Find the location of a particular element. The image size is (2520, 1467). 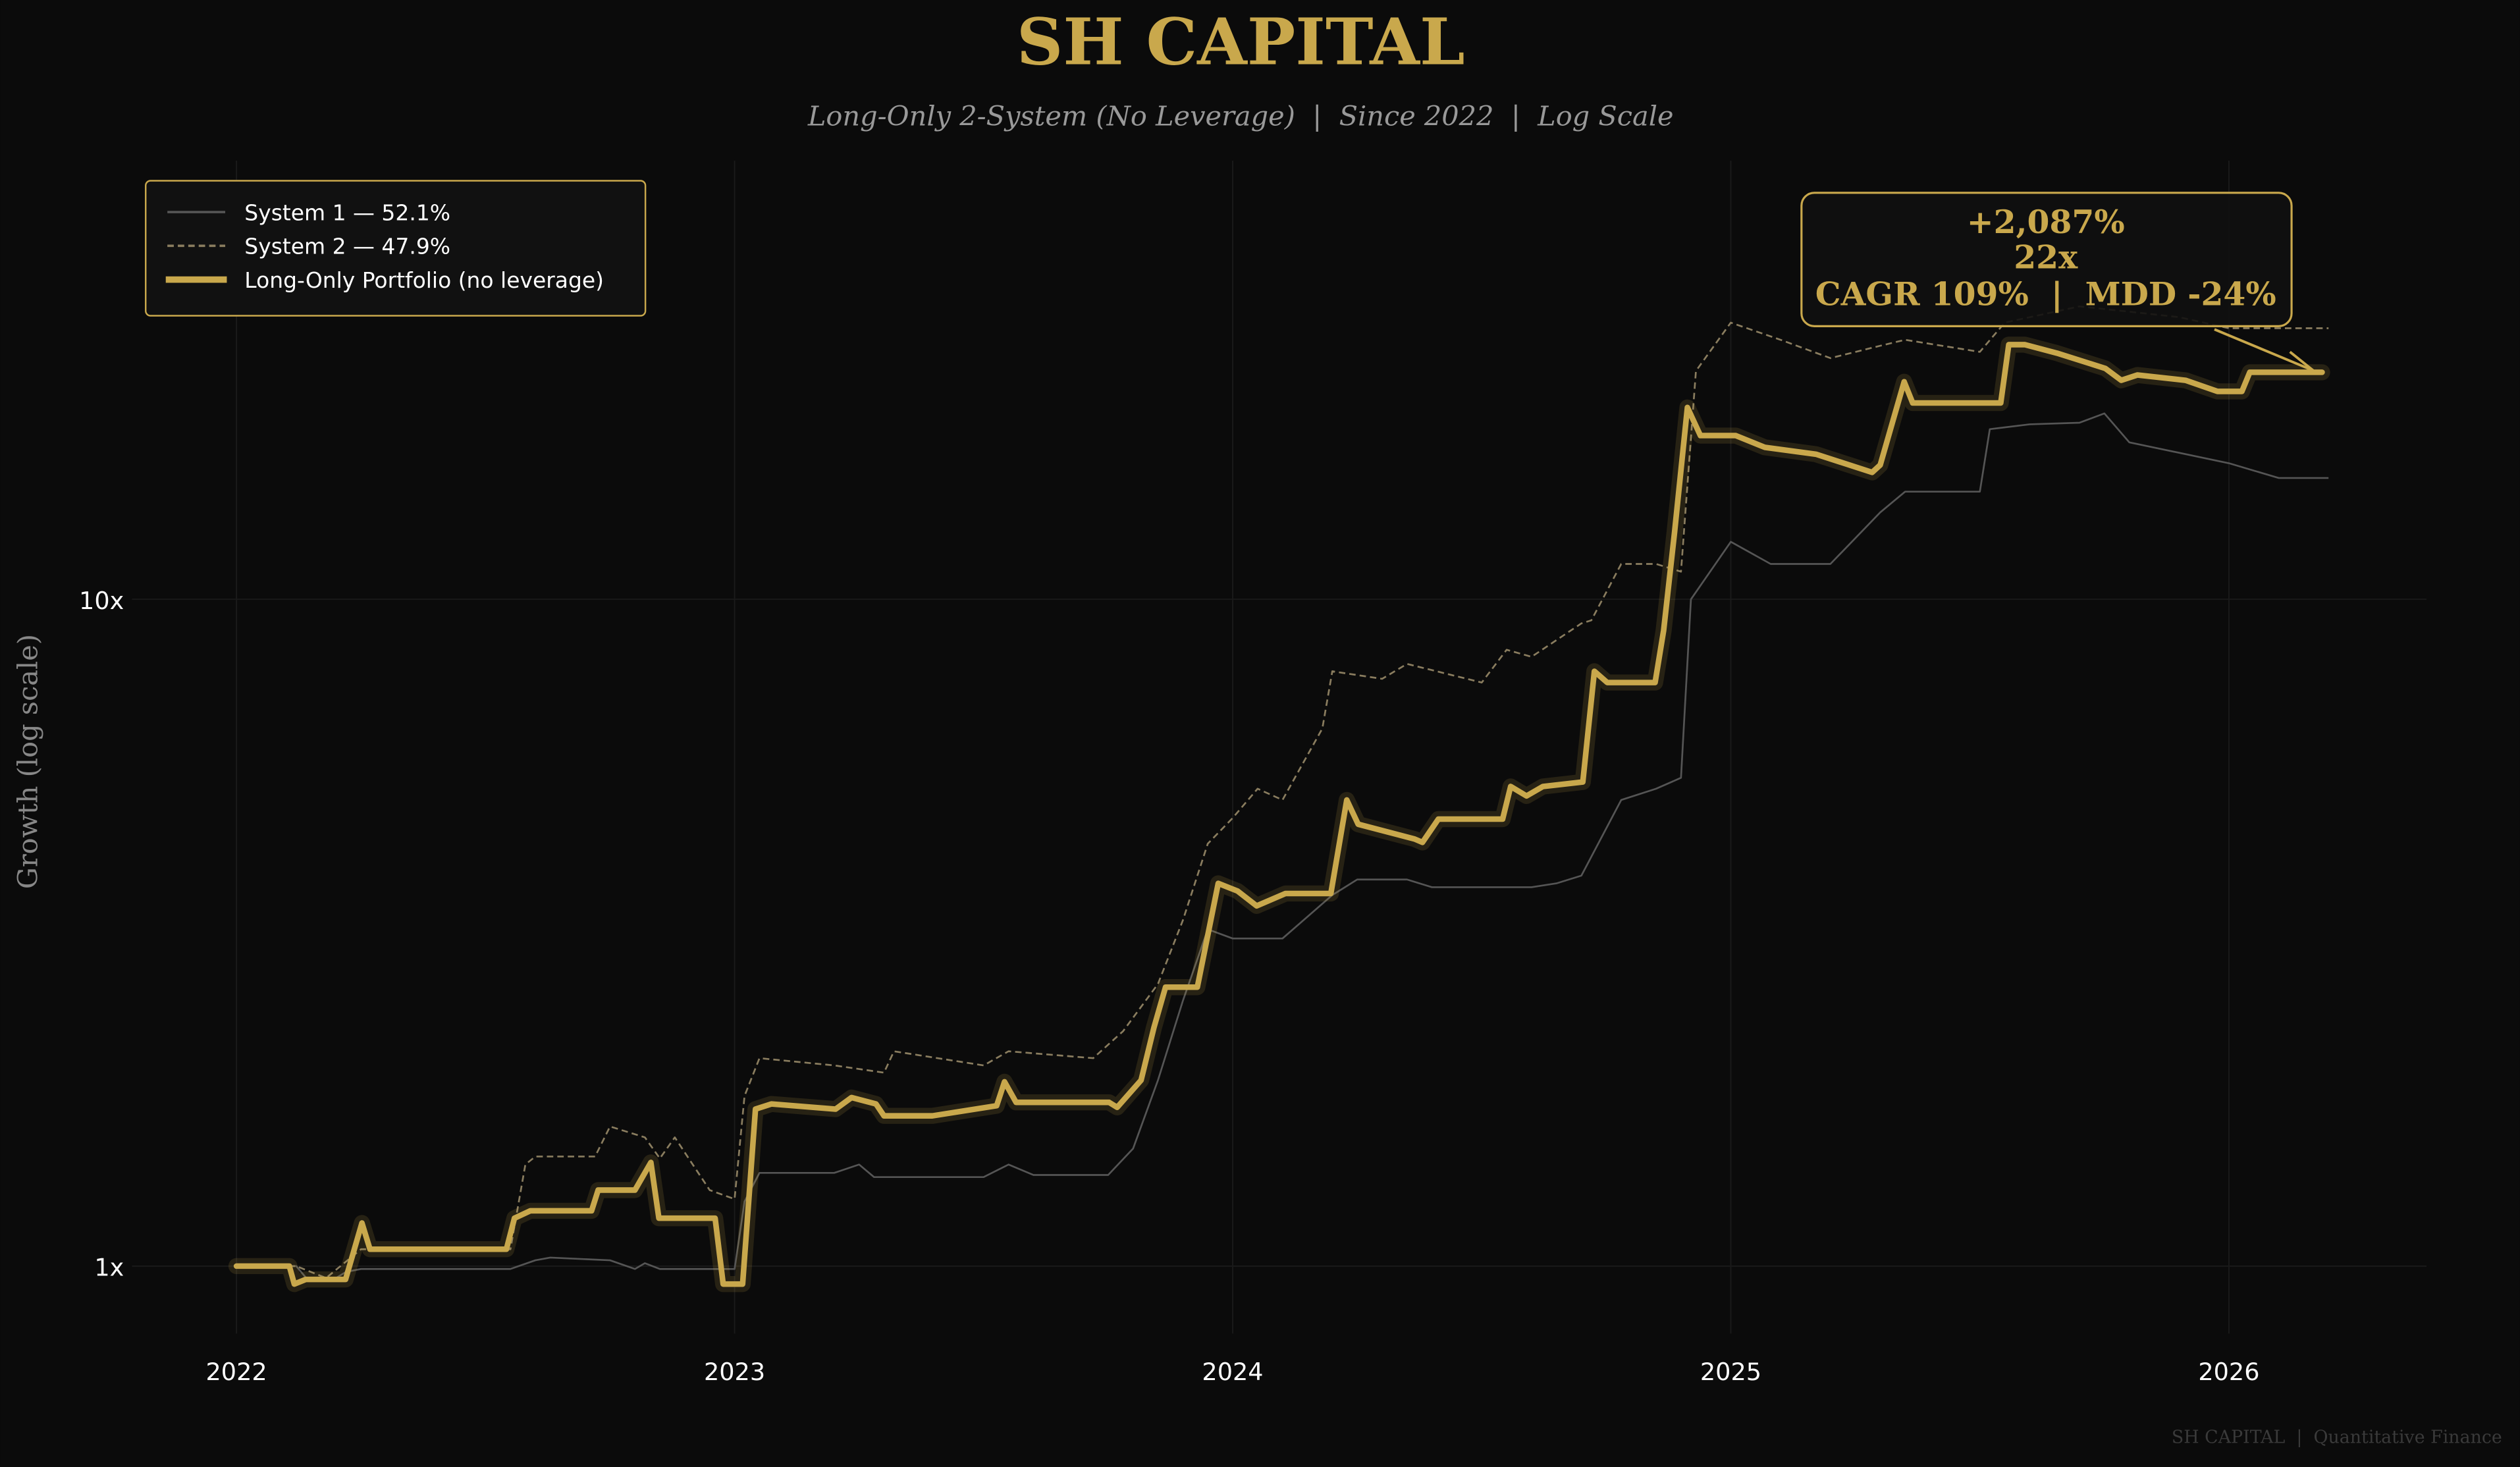

x-tick-2026: 2026 is located at coordinates (2228, 1372).